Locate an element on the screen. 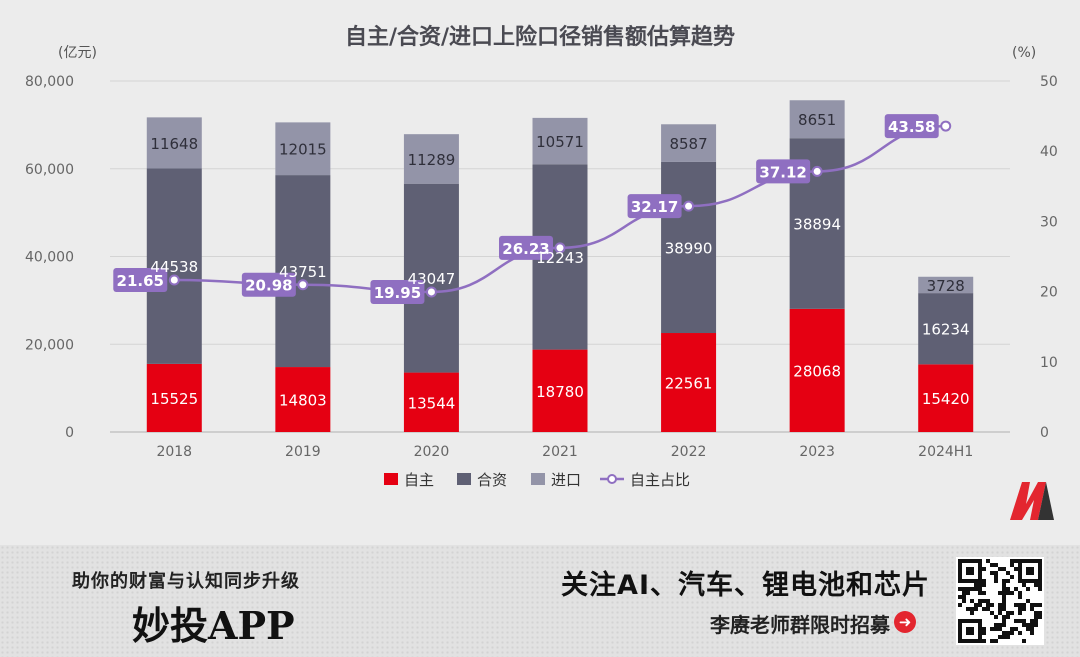 The image size is (1080, 657). slogan: 助你的财富与认知同步升级 is located at coordinates (186, 581).